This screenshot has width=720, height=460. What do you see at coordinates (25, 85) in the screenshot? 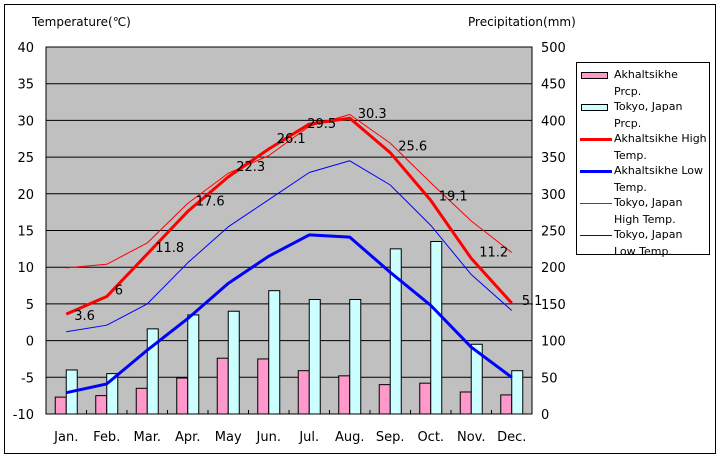
I see `y-left-tick-label: 35` at bounding box center [25, 85].